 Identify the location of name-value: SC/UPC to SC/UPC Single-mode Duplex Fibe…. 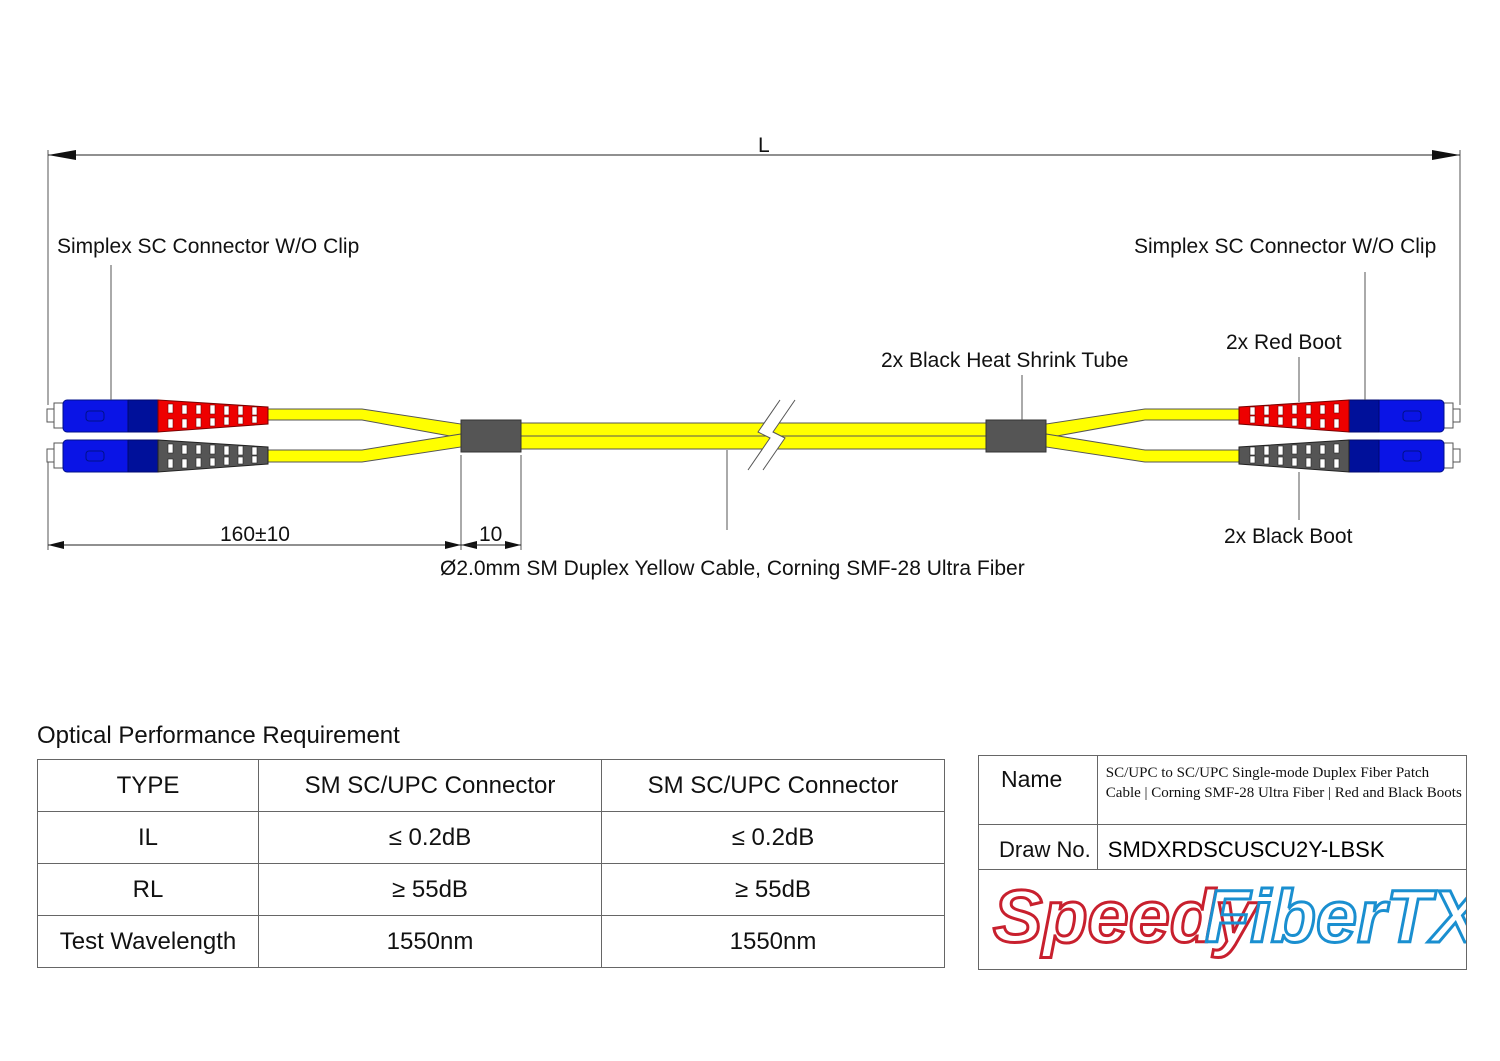
(1282, 790).